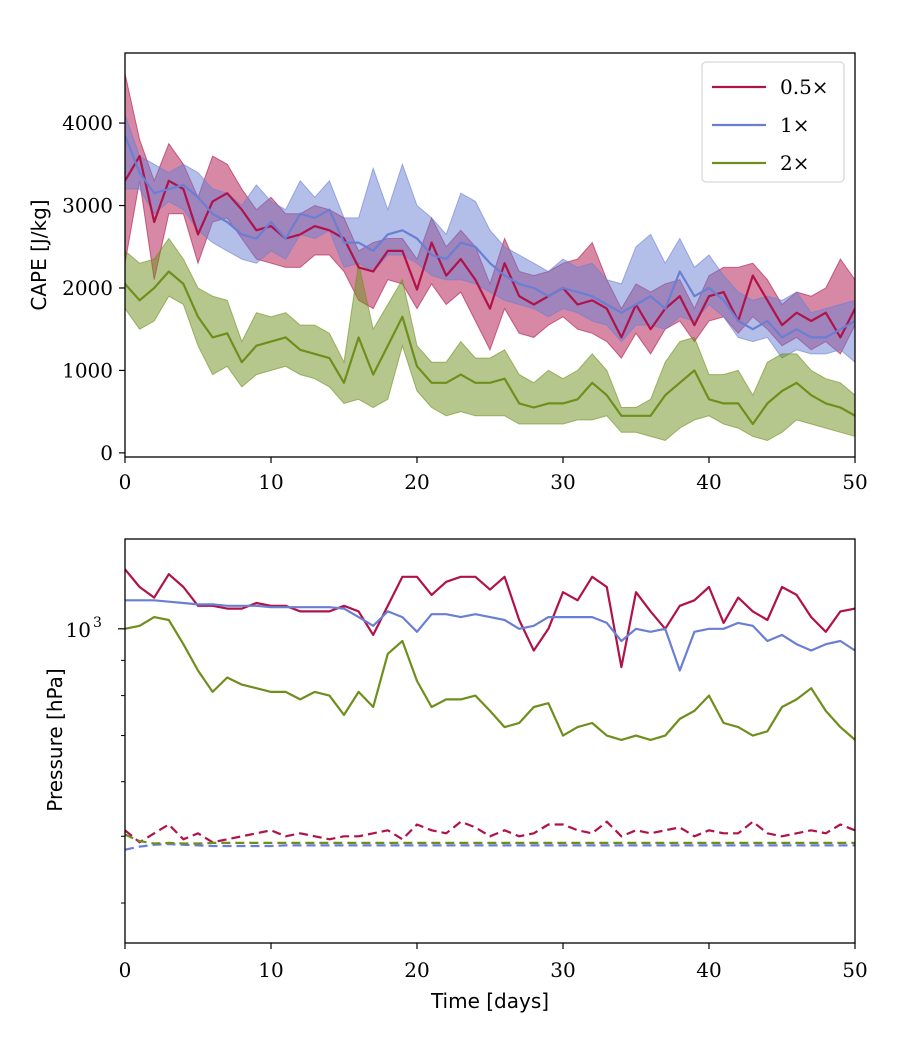  I want to click on bottom-xtick-label: 30, so click(562, 970).